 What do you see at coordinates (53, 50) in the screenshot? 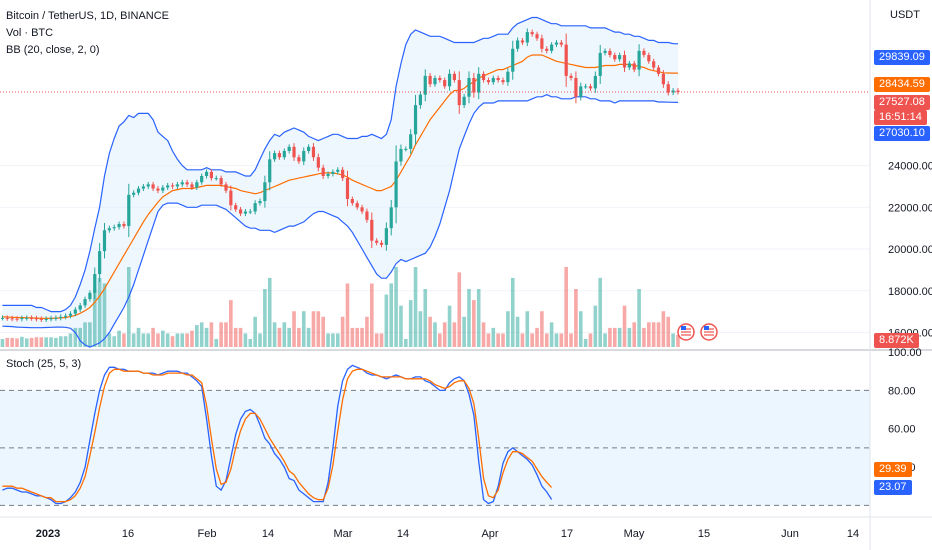
I see `bb-legend: BB (20, close, 2, 0)` at bounding box center [53, 50].